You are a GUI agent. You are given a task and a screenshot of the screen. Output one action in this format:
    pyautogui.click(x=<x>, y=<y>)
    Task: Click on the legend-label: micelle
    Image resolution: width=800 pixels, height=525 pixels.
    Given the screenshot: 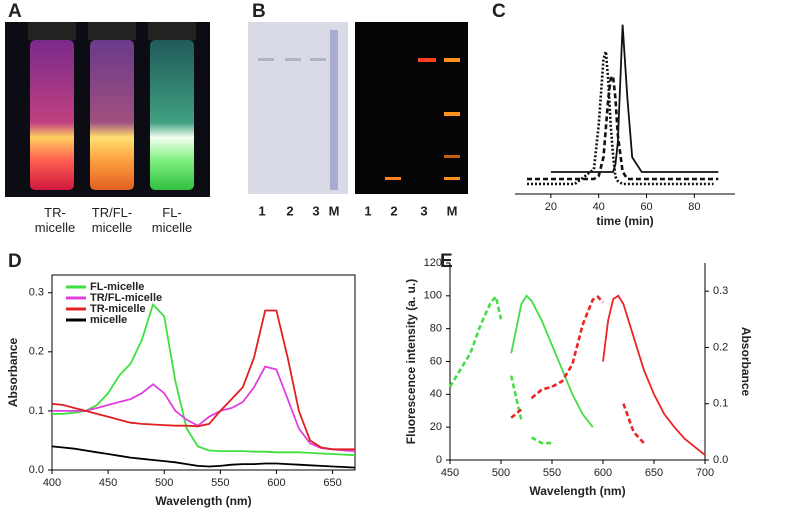 What is the action you would take?
    pyautogui.click(x=108, y=320)
    